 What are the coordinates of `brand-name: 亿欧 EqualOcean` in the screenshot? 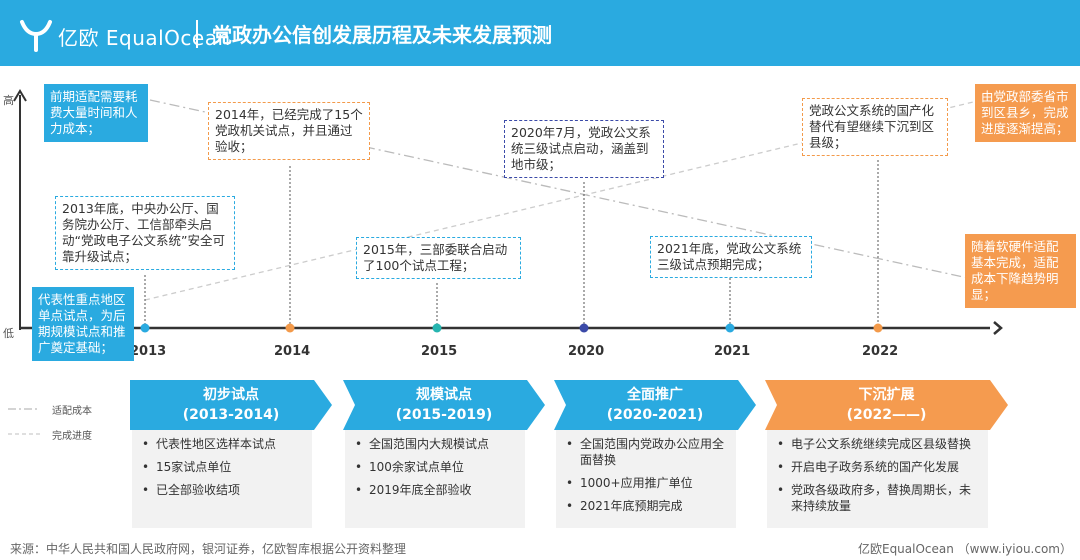 It's located at (144, 38).